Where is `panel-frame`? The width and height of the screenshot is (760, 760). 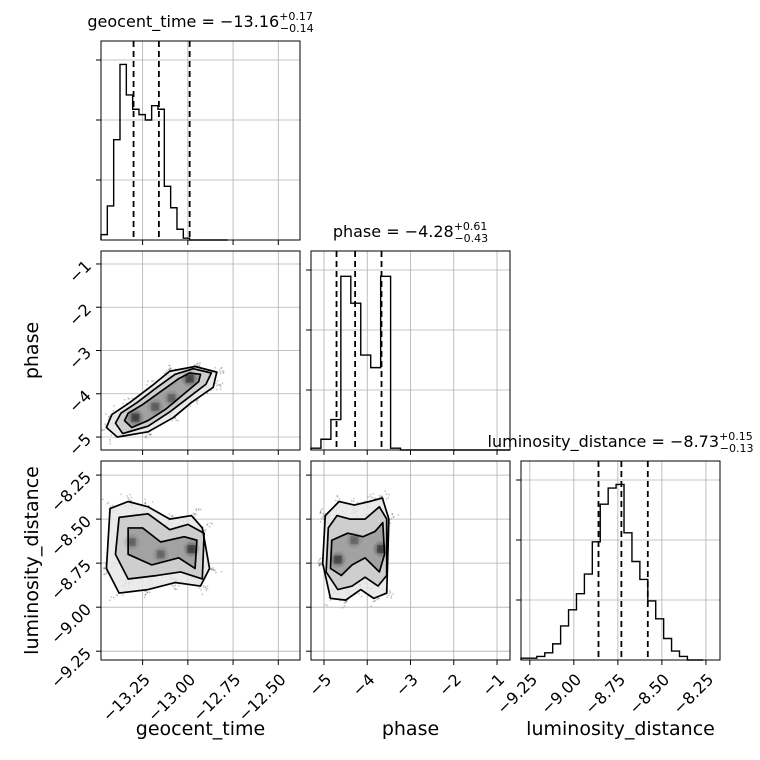
panel-frame is located at coordinates (620, 560).